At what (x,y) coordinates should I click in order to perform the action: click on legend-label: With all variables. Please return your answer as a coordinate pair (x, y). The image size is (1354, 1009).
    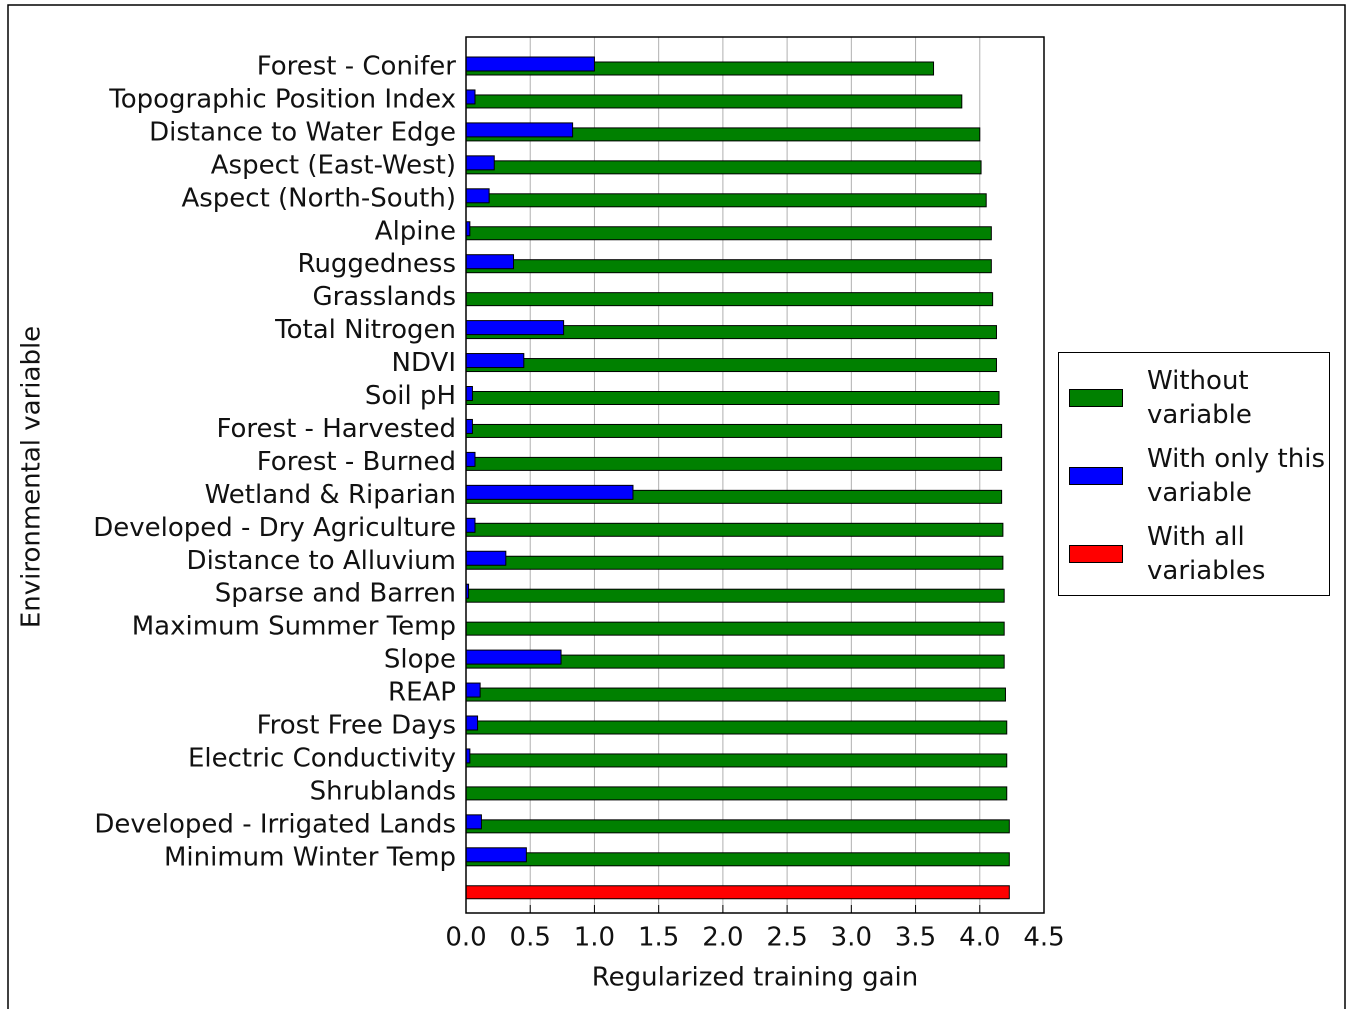
    Looking at the image, I should click on (1206, 554).